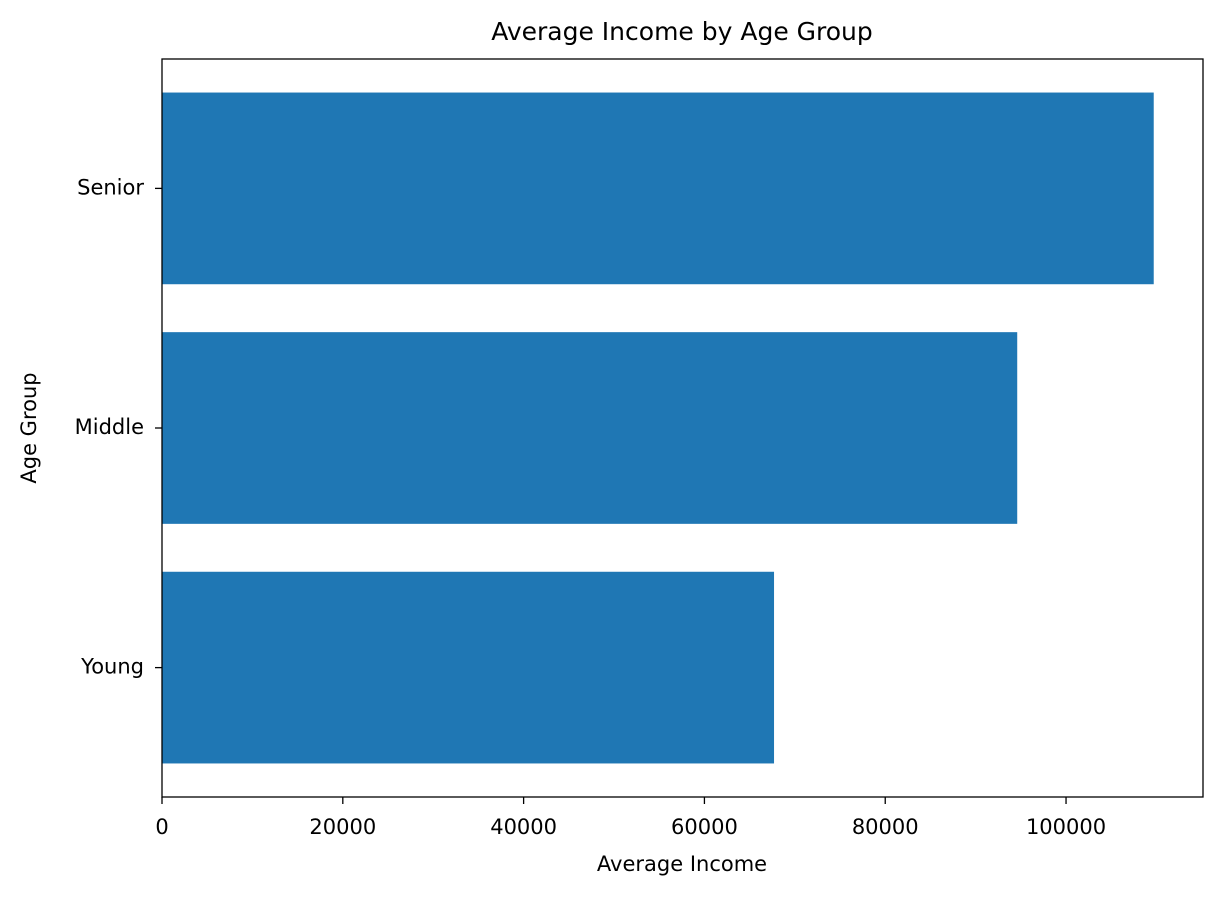 The width and height of the screenshot is (1223, 902). What do you see at coordinates (704, 827) in the screenshot?
I see `x-tick-label: 60000` at bounding box center [704, 827].